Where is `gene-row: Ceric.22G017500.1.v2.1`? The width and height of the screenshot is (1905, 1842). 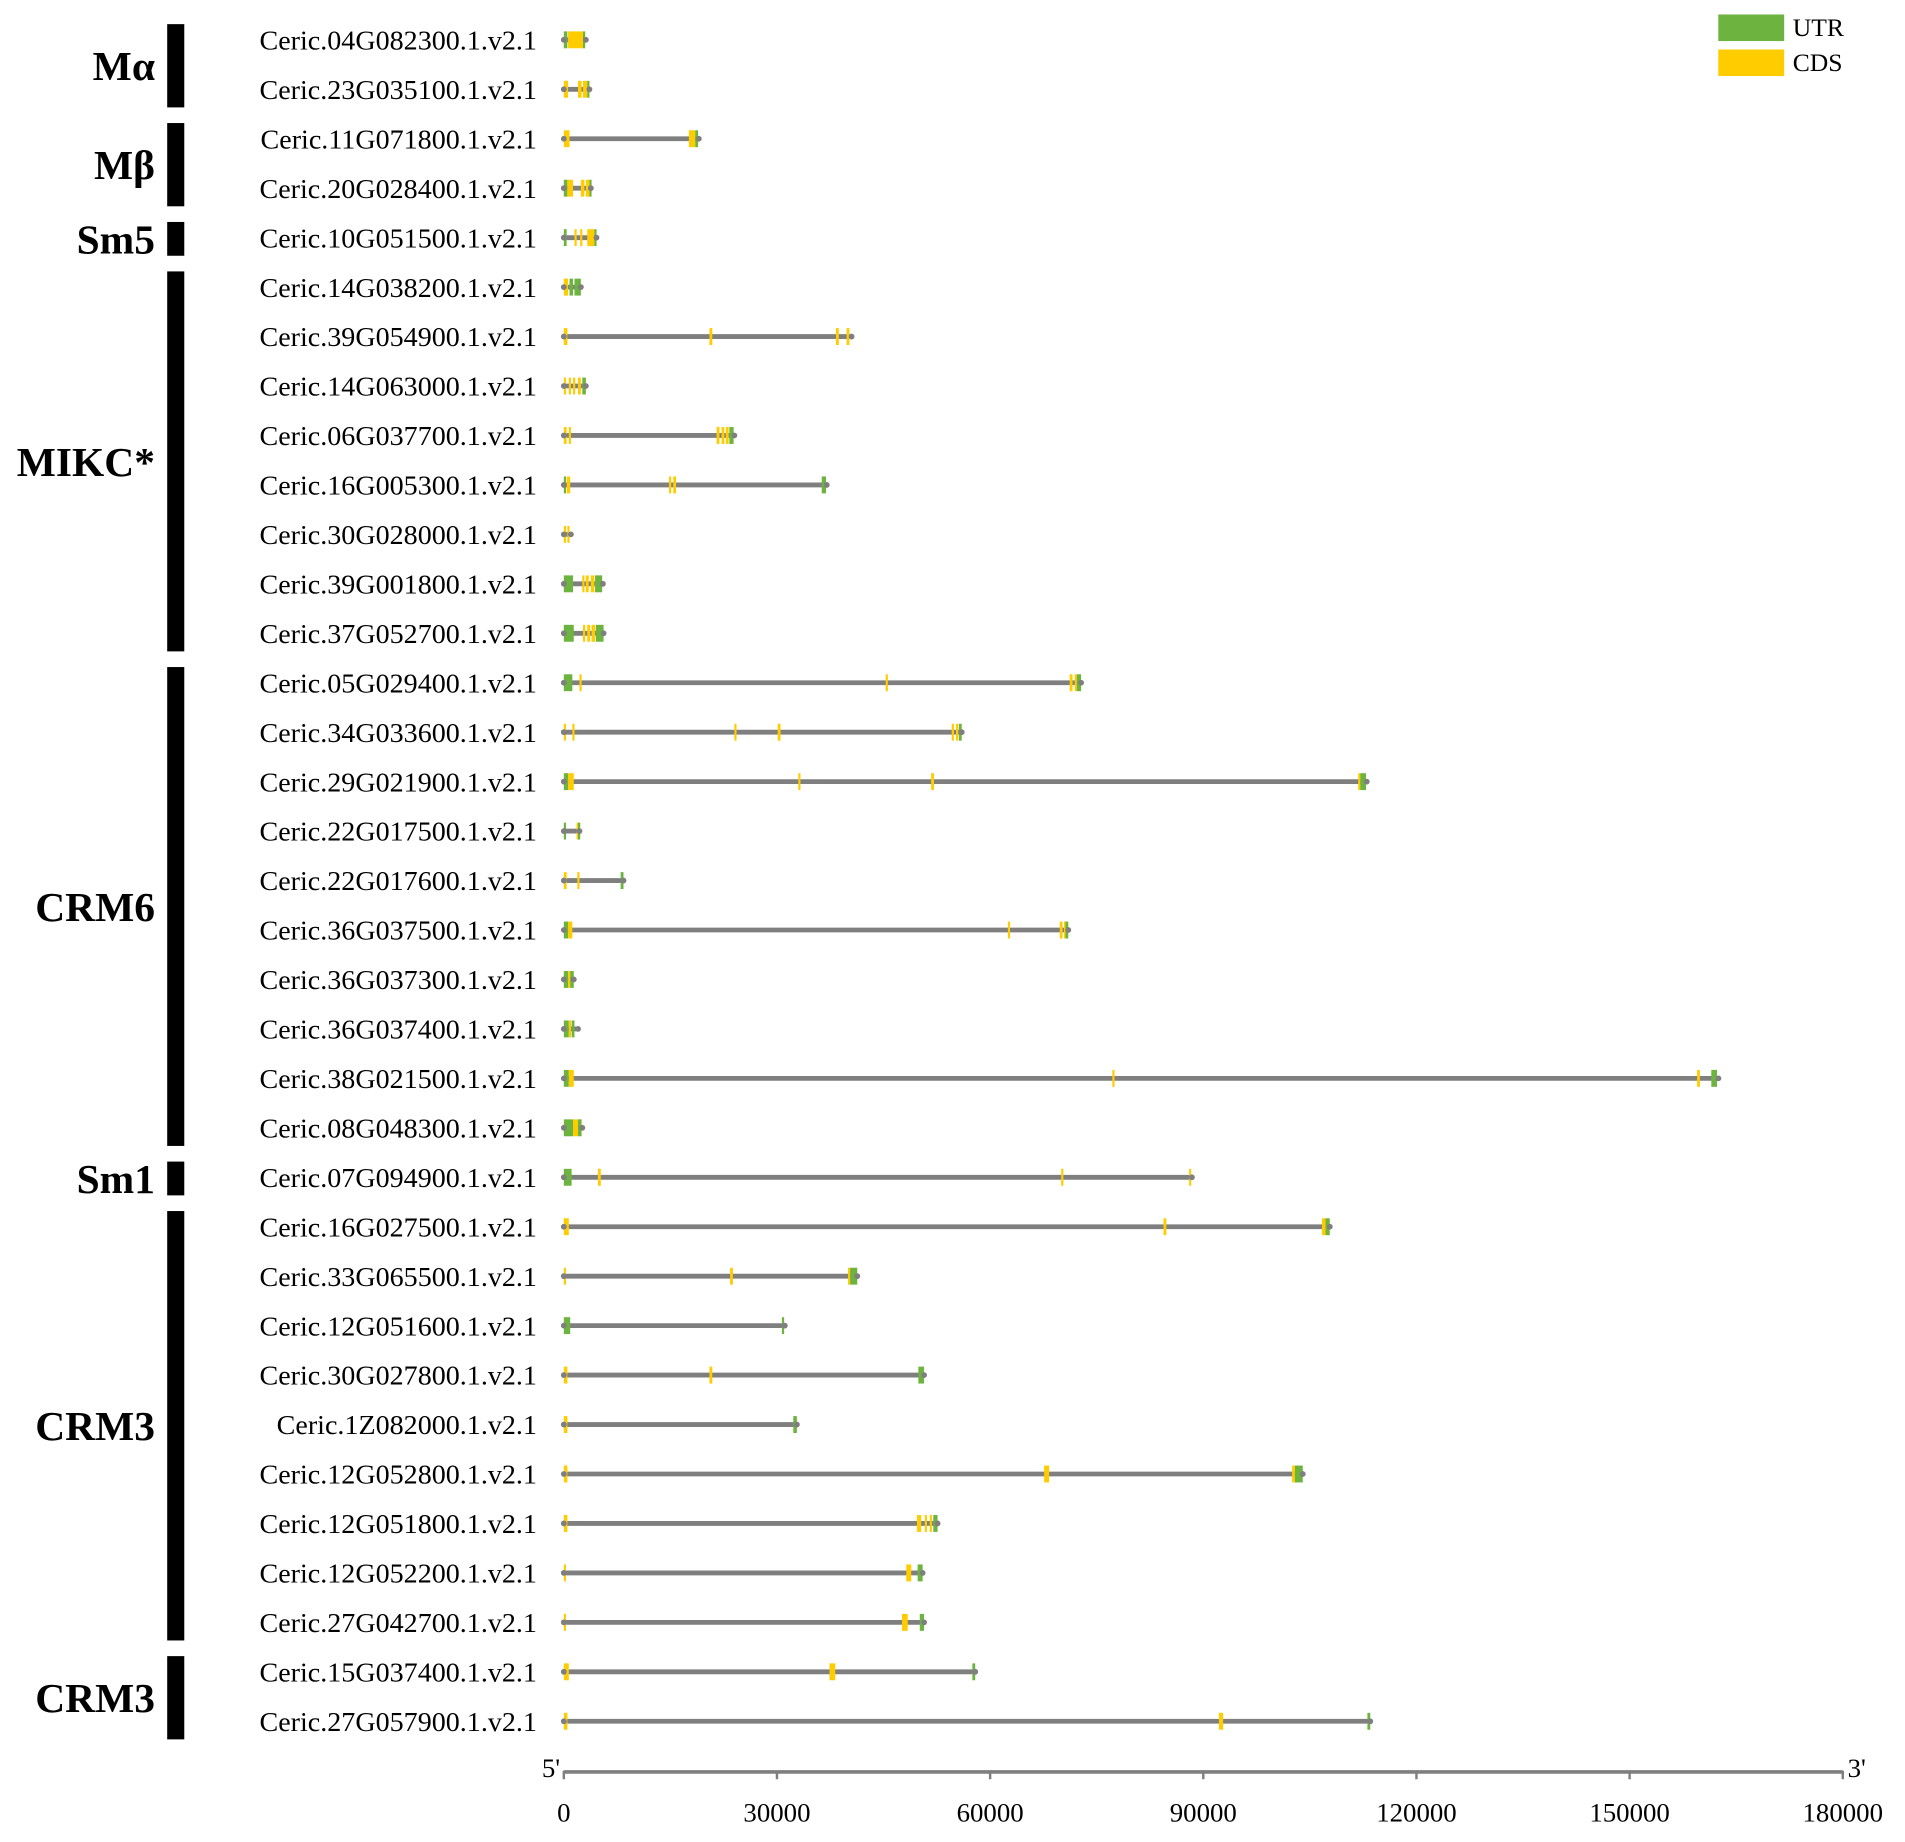 gene-row: Ceric.22G017500.1.v2.1 is located at coordinates (421, 832).